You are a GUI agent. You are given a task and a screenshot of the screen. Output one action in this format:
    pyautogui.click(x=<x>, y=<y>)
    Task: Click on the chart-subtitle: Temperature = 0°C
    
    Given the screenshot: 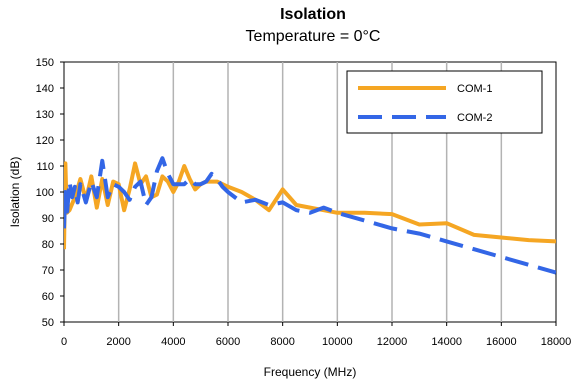 What is the action you would take?
    pyautogui.click(x=313, y=36)
    